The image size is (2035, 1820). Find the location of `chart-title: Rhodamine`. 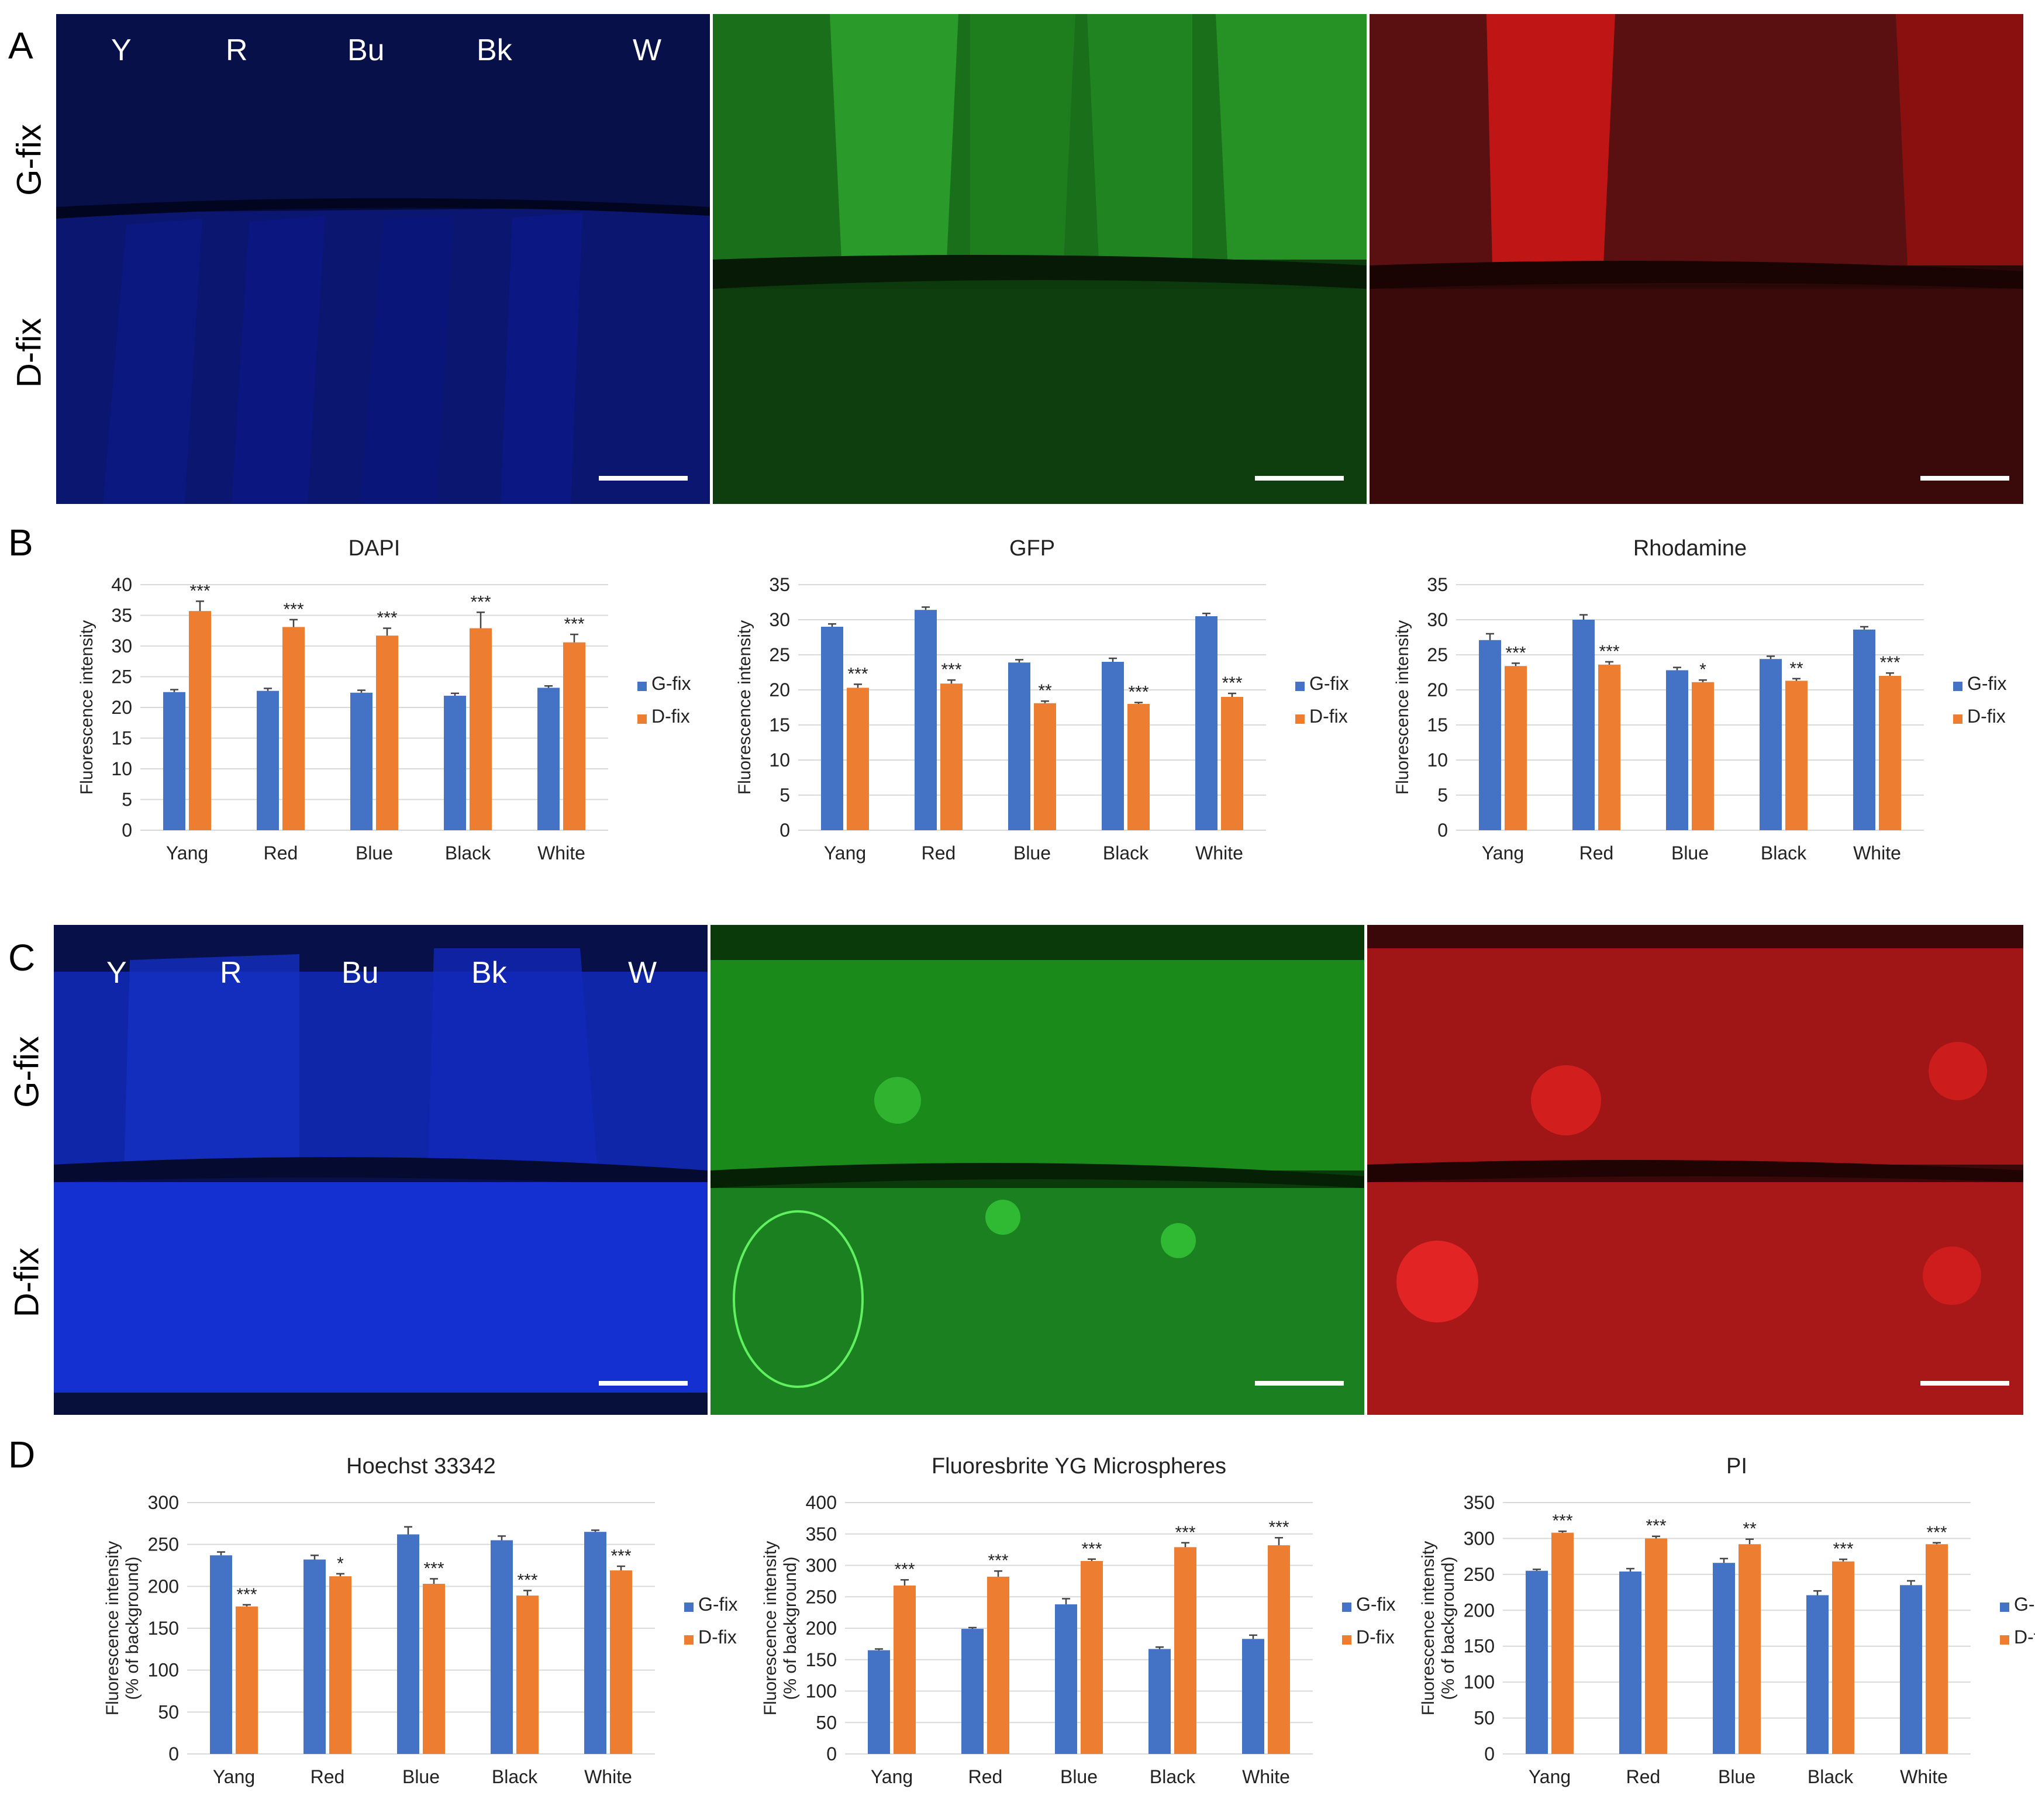

chart-title: Rhodamine is located at coordinates (1690, 548).